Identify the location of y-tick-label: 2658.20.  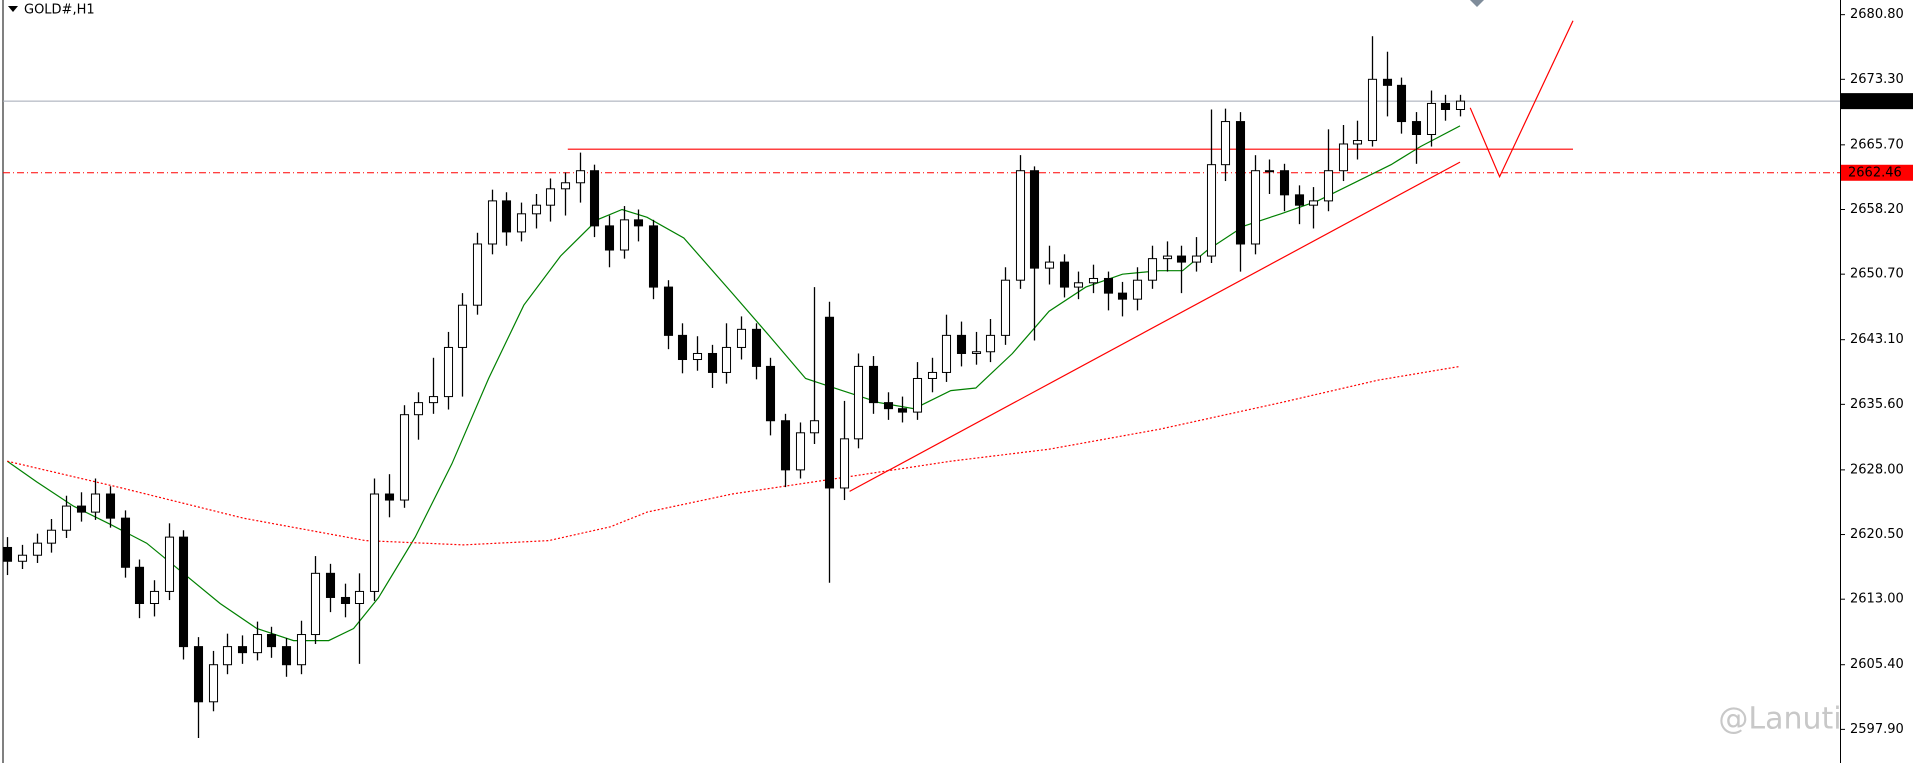
(1877, 209).